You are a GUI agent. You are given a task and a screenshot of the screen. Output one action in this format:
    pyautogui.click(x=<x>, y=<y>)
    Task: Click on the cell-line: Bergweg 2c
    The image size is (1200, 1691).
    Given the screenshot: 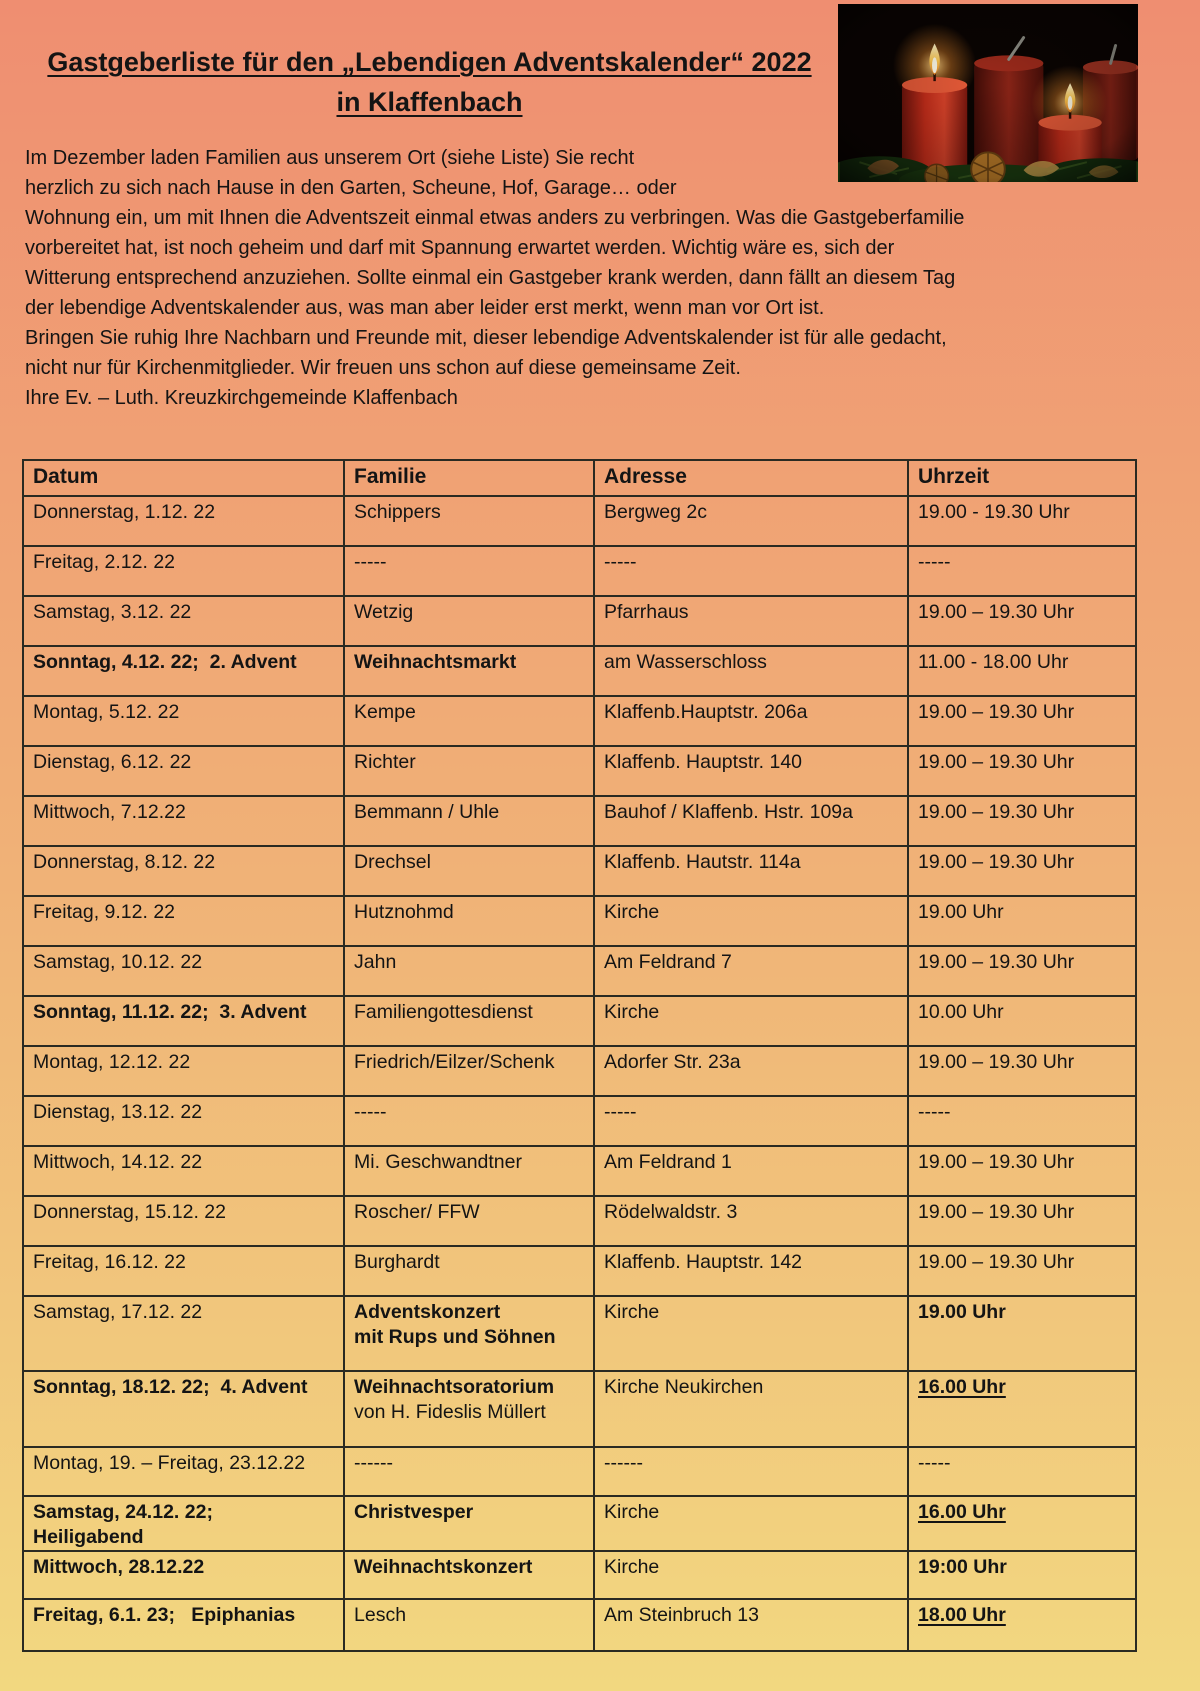 What is the action you would take?
    pyautogui.click(x=655, y=512)
    